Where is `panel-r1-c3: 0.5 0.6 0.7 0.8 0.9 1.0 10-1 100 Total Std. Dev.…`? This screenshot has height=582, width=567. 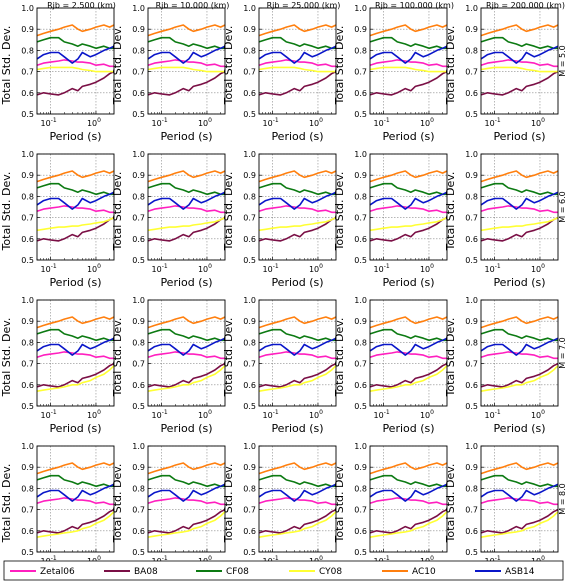
panel-r1-c3: 0.5 0.6 0.7 0.8 0.9 1.0 10-1 100 Total Std. Dev.… is located at coordinates (279, 73).